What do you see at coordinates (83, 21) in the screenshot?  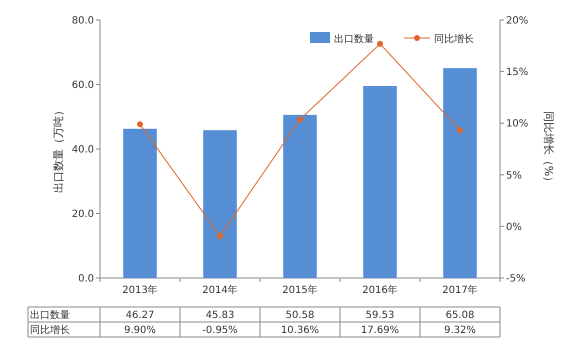 I see `y-tick-label: 80.0` at bounding box center [83, 21].